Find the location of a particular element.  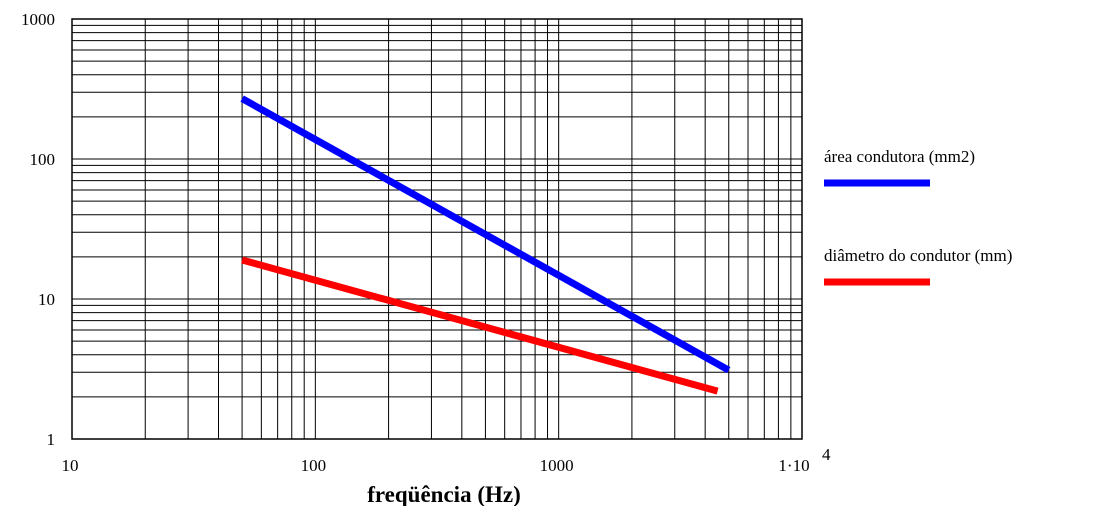

legend-label-2: diâmetro do condutor (mm) is located at coordinates (918, 255).